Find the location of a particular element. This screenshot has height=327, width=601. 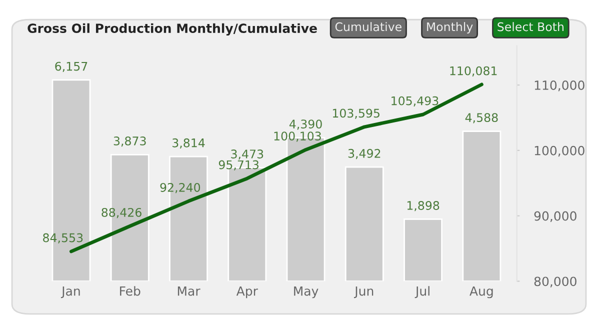

x-tick-label: Jul is located at coordinates (422, 292).